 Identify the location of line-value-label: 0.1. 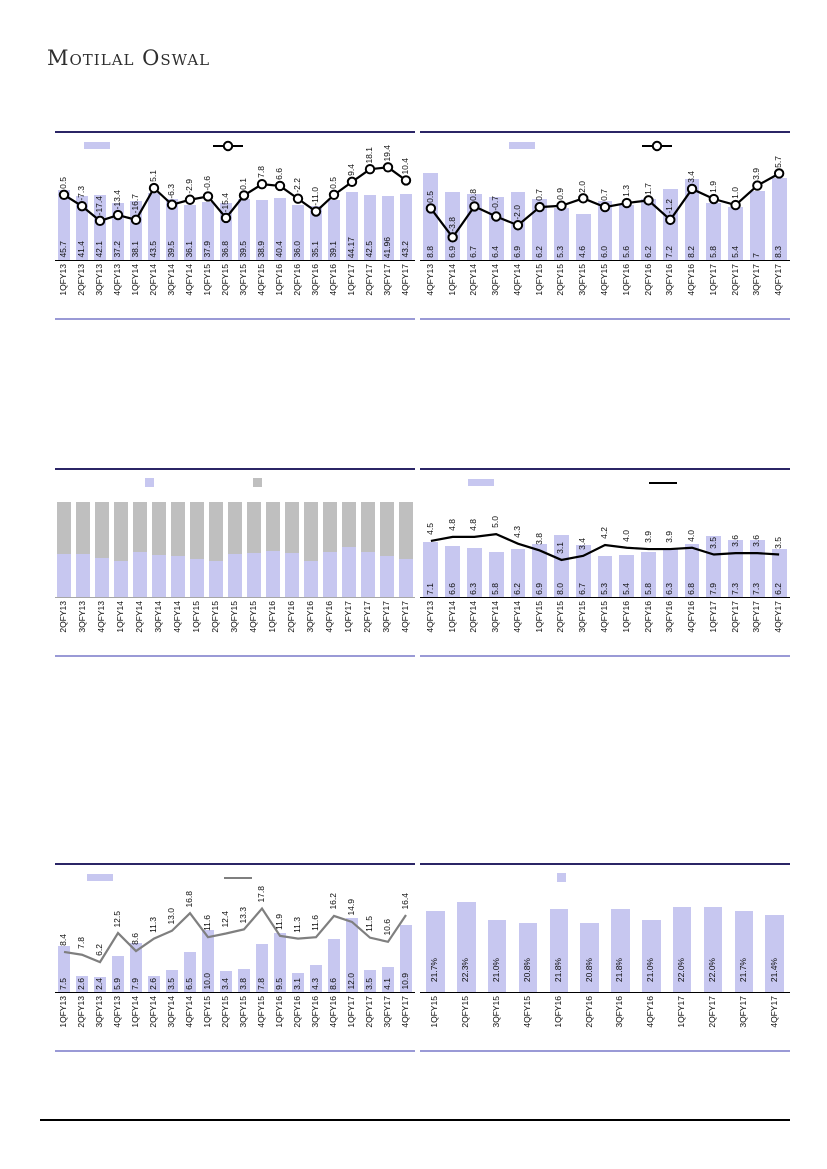
(243, 183).